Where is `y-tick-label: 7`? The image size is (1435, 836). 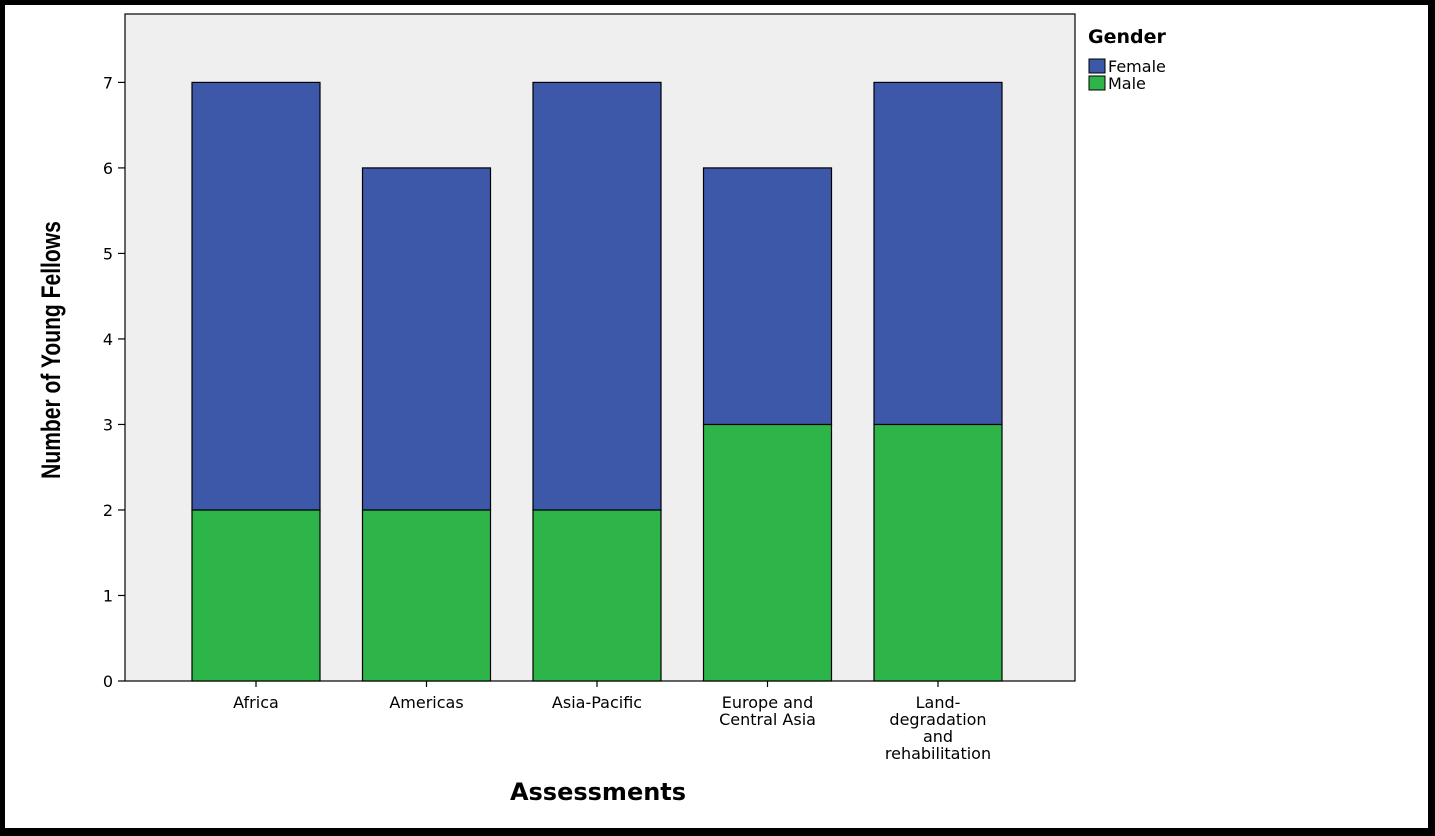
y-tick-label: 7 is located at coordinates (108, 82).